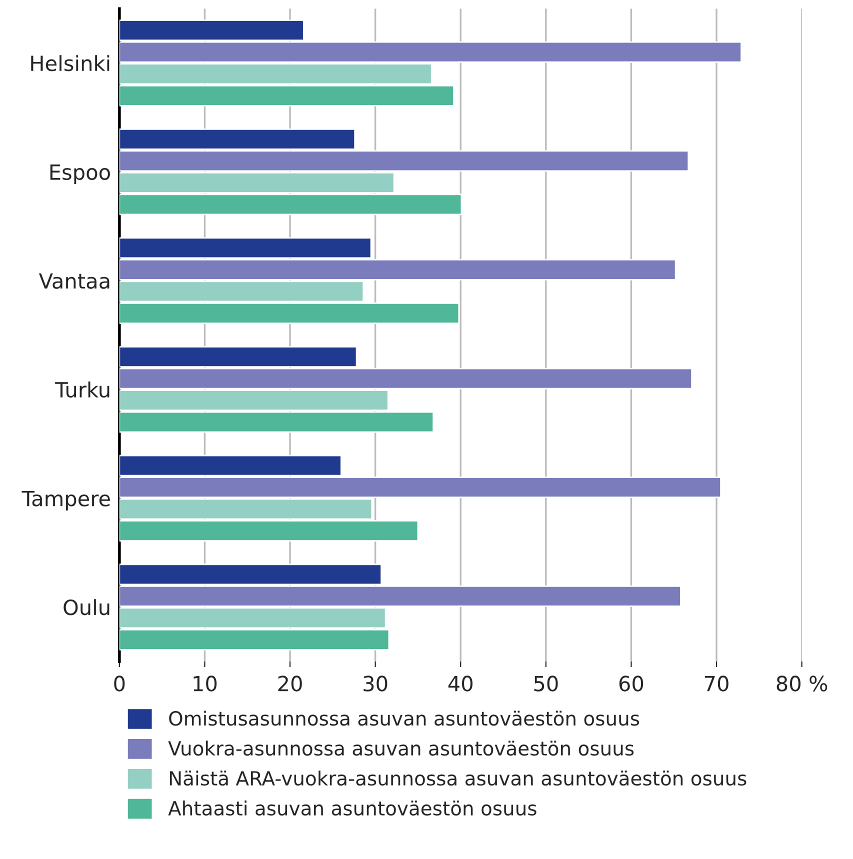 Image resolution: width=853 pixels, height=859 pixels. What do you see at coordinates (80, 174) in the screenshot?
I see `y-tick-label: Espoo` at bounding box center [80, 174].